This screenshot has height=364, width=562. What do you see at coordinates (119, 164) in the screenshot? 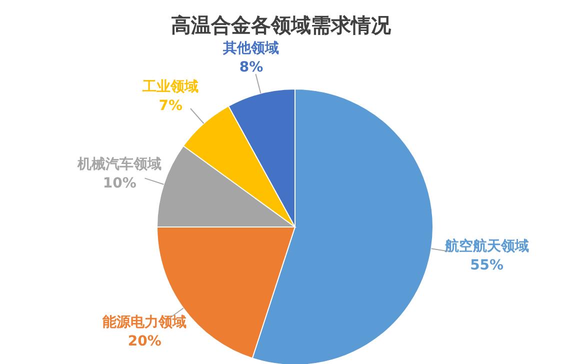
I see `slice-label: 机械汽车领域` at bounding box center [119, 164].